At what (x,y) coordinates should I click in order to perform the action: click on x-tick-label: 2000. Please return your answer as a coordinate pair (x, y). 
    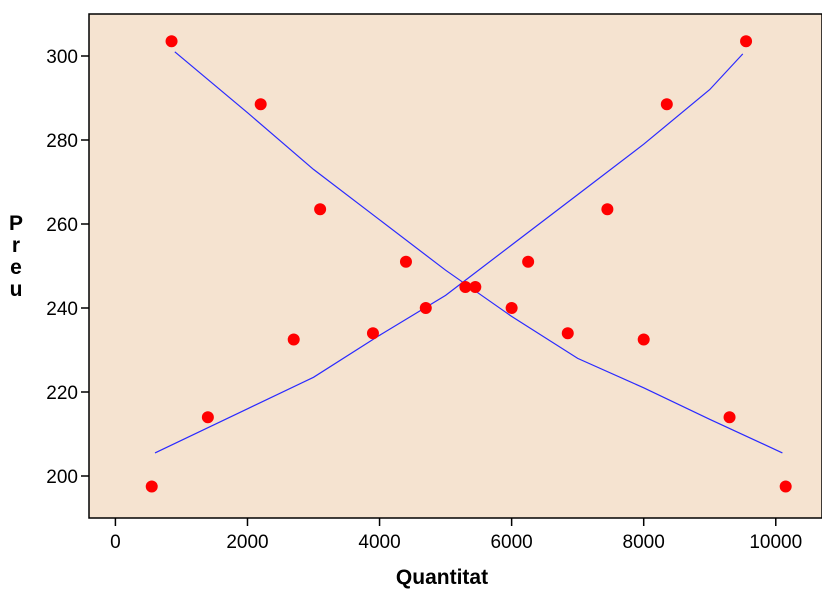
    Looking at the image, I should click on (247, 542).